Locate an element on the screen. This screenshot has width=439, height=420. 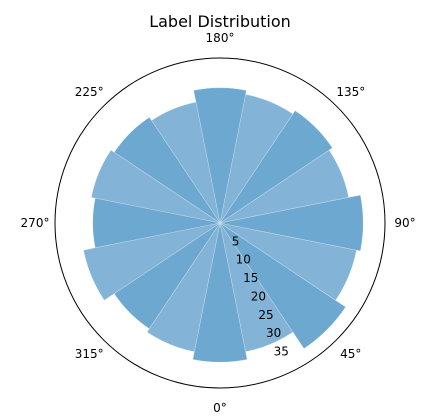
angle-tick-label: 90° is located at coordinates (404, 223).